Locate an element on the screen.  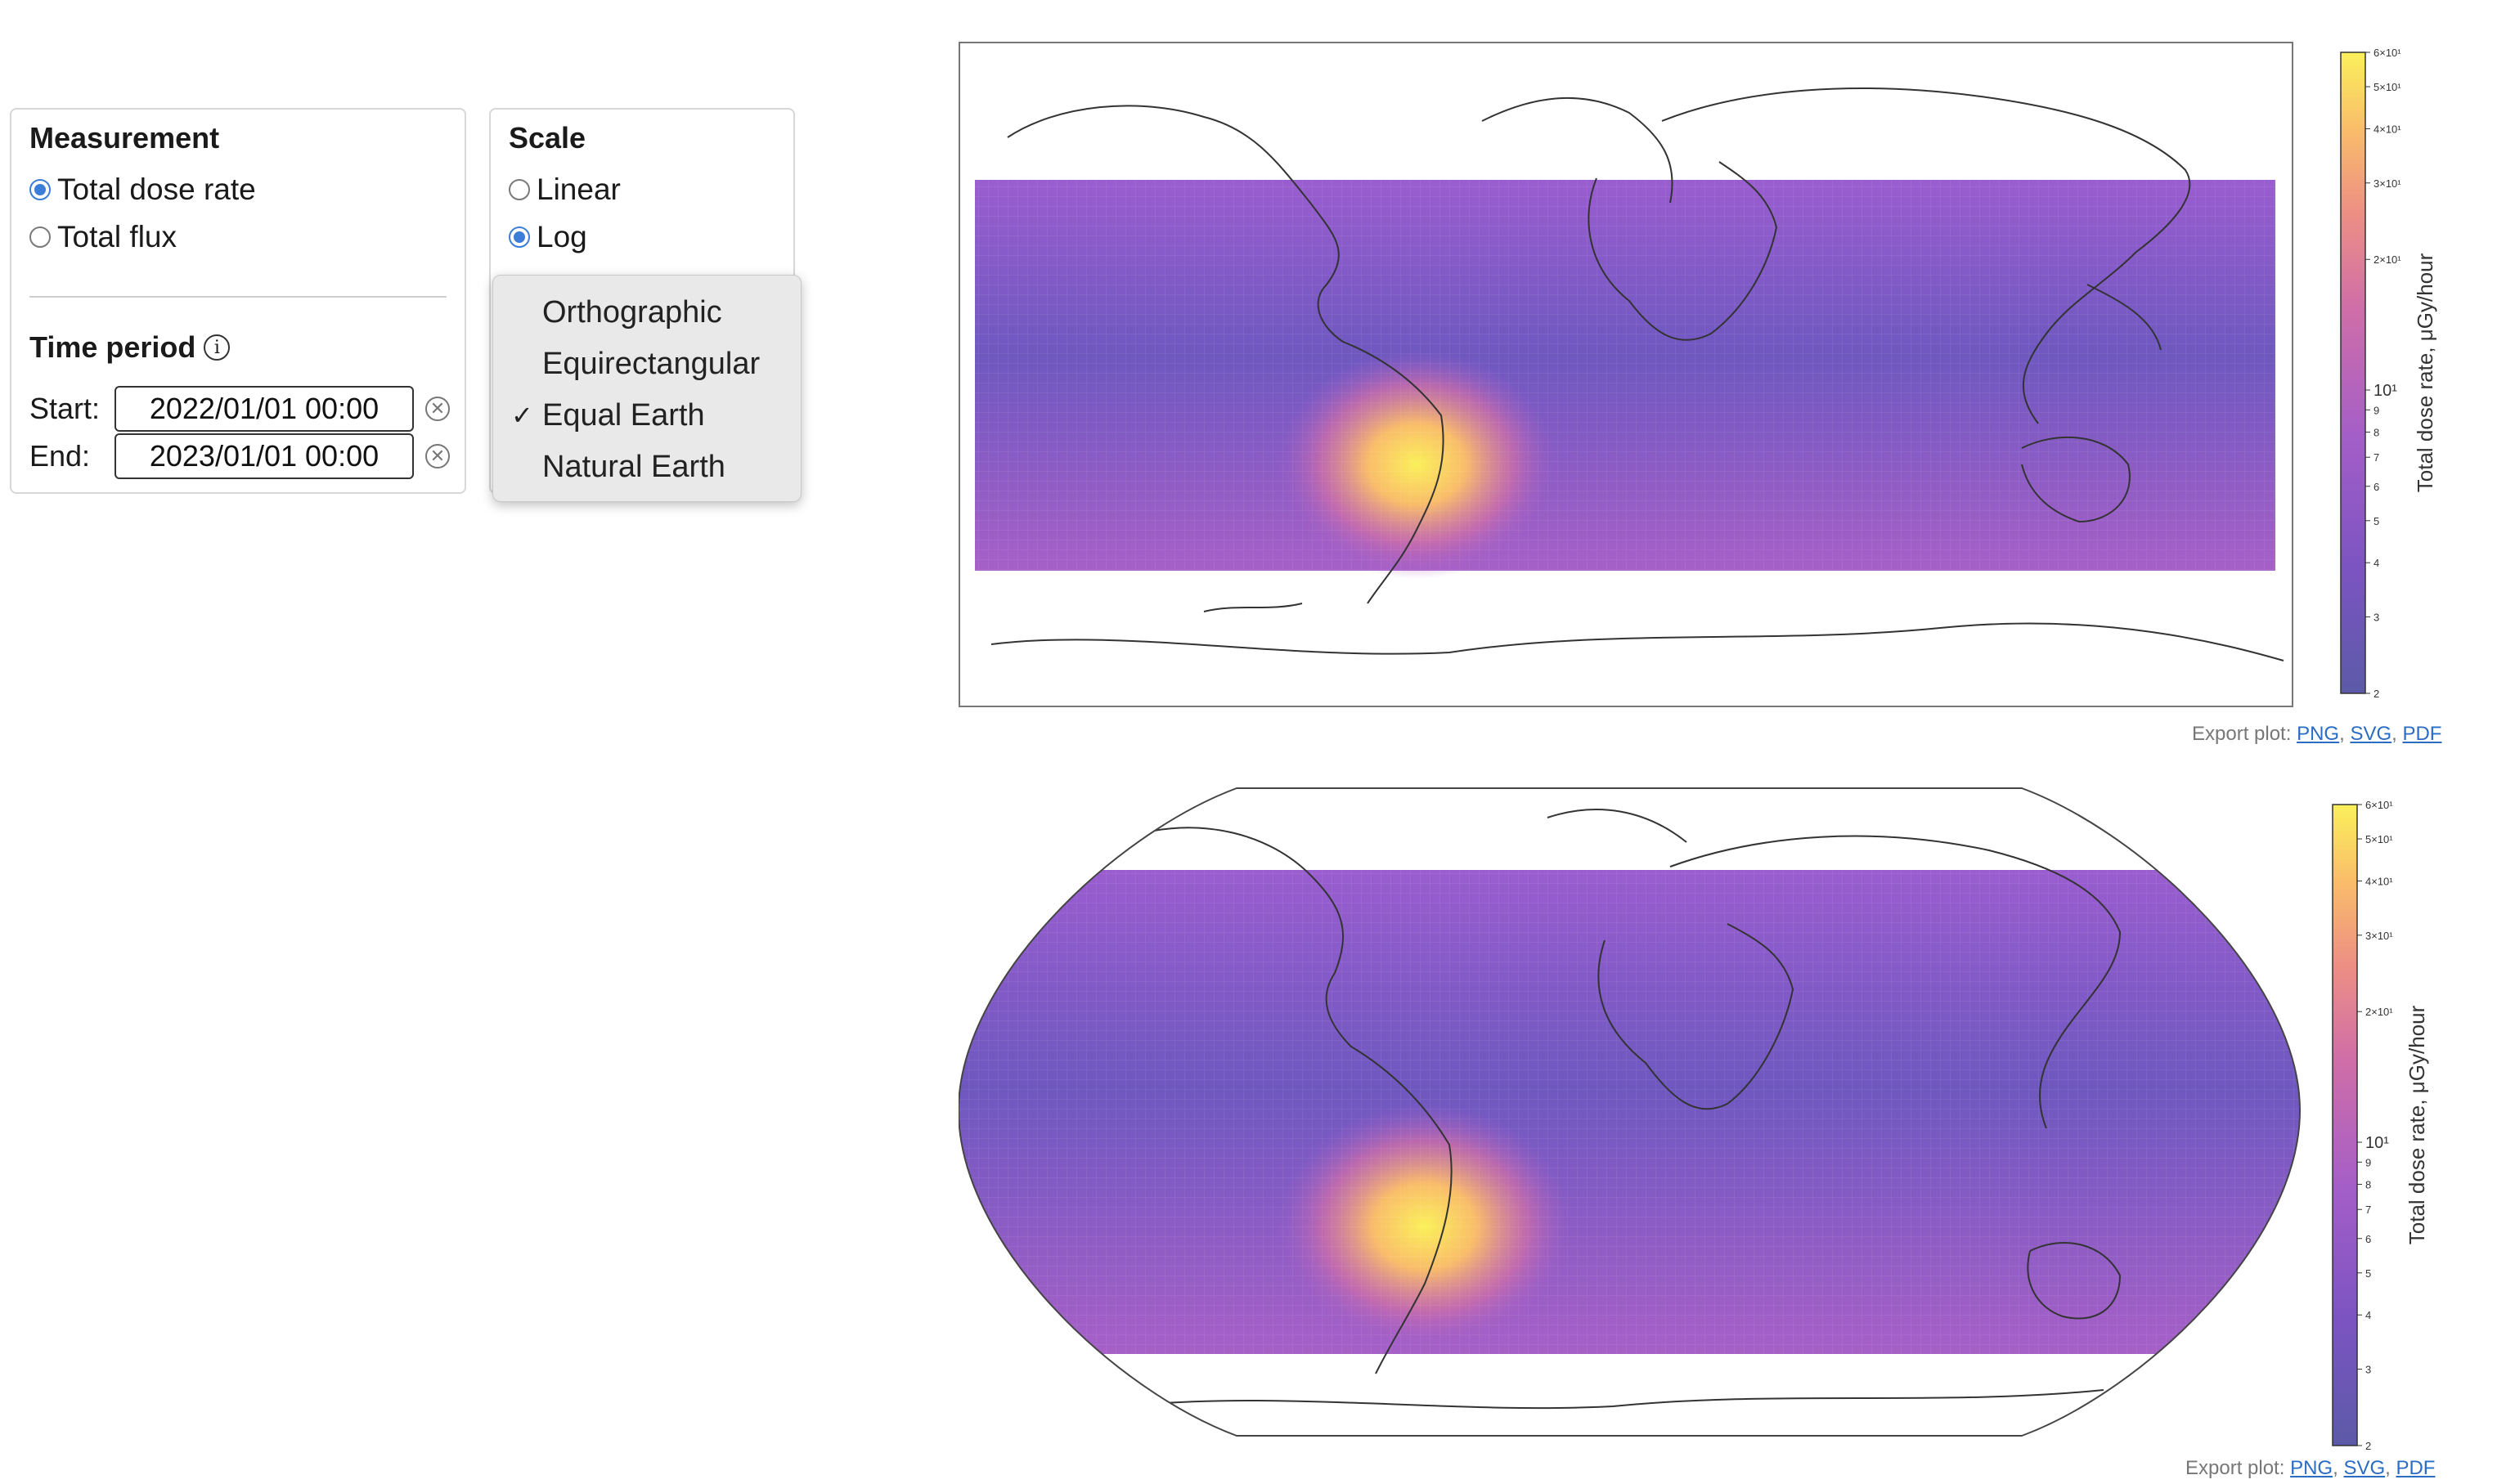
radio-total-dose-rate: Total dose rate is located at coordinates (142, 190).